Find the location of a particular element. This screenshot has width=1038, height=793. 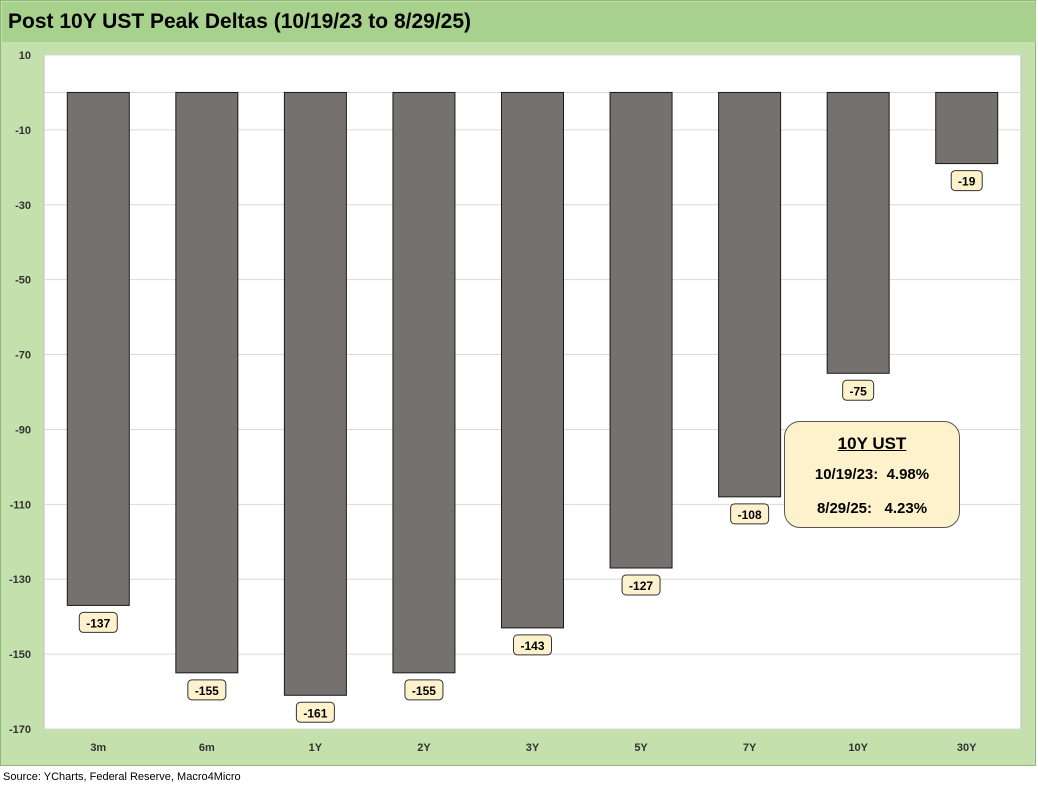

data-label: -161 is located at coordinates (315, 713).